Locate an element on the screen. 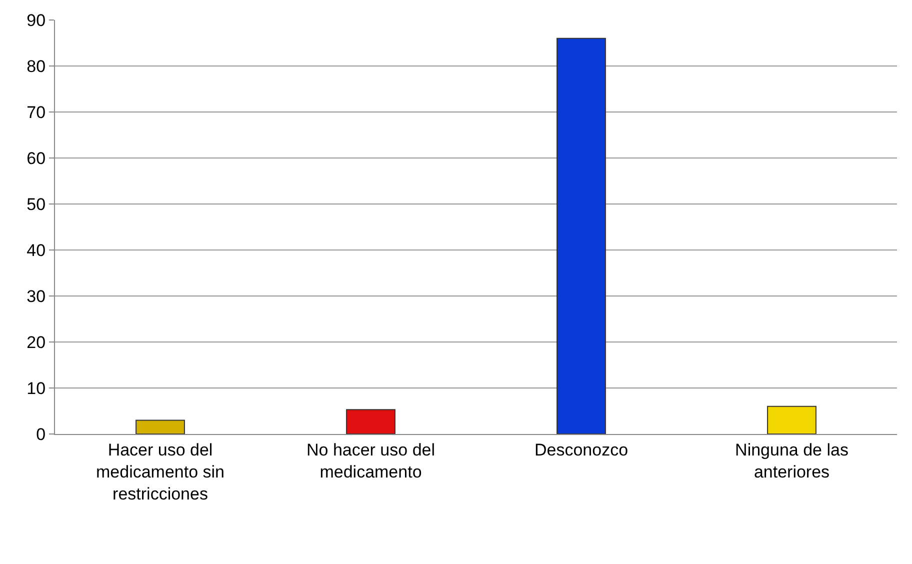  y-tick-label: 60 is located at coordinates (36, 158).